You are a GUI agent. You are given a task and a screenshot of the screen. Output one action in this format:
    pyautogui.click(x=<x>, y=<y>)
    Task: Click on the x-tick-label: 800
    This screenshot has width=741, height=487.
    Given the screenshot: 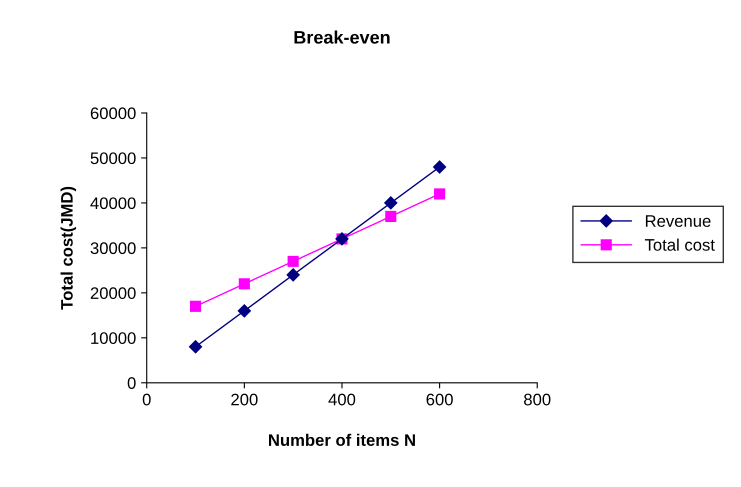 What is the action you would take?
    pyautogui.click(x=537, y=400)
    